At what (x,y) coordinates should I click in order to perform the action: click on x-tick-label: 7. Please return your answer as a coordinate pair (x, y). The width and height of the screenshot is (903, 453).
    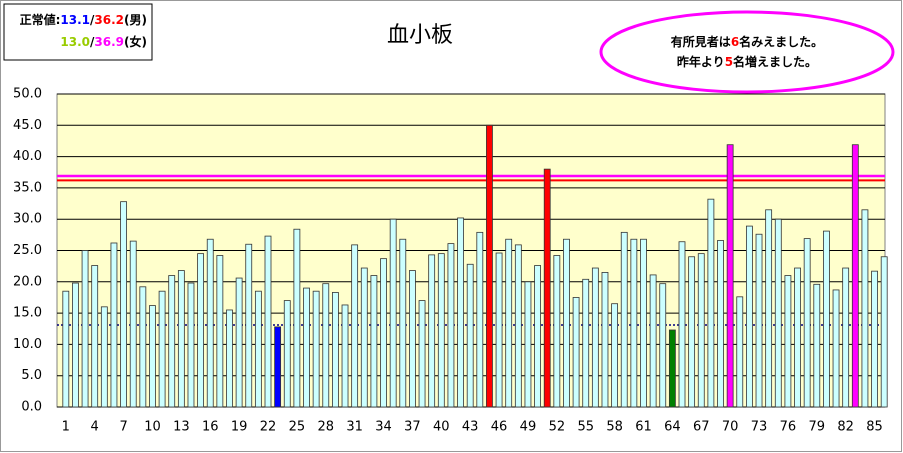
    Looking at the image, I should click on (123, 427).